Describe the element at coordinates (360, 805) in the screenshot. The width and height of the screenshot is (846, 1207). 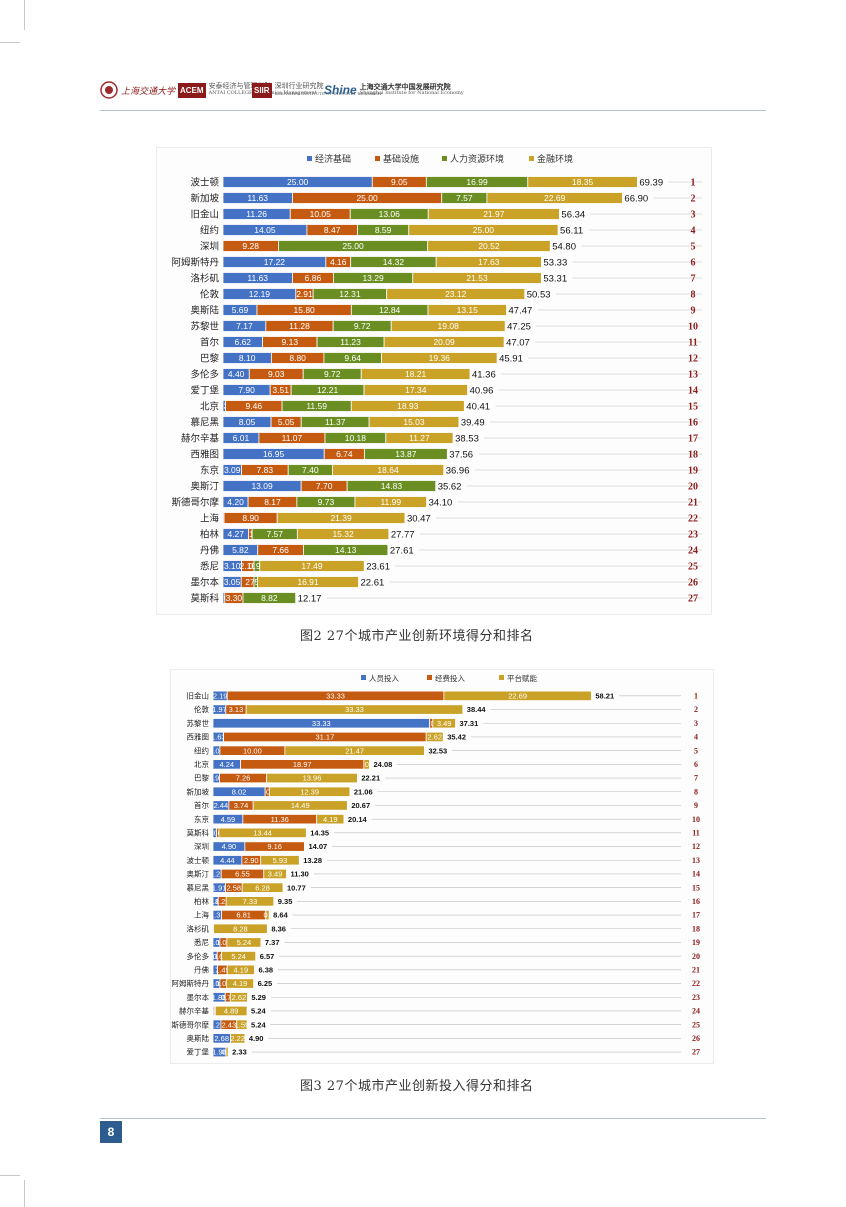
I see `total-label: 20.67` at that location.